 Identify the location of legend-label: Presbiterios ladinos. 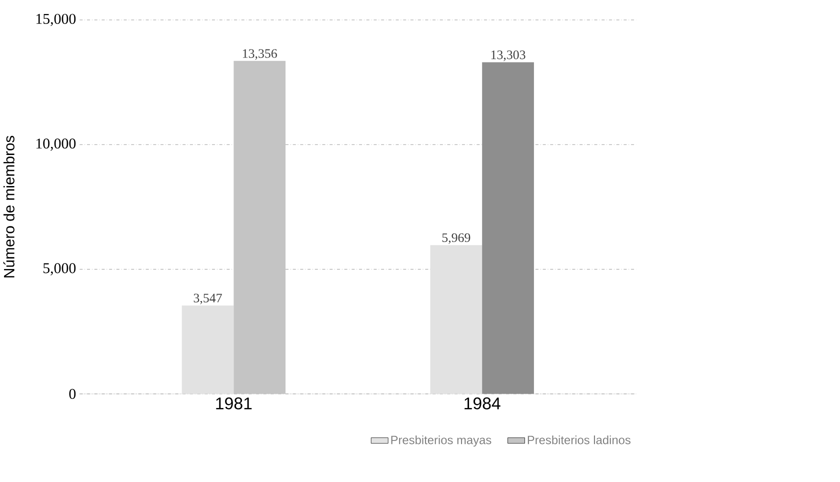
(579, 440).